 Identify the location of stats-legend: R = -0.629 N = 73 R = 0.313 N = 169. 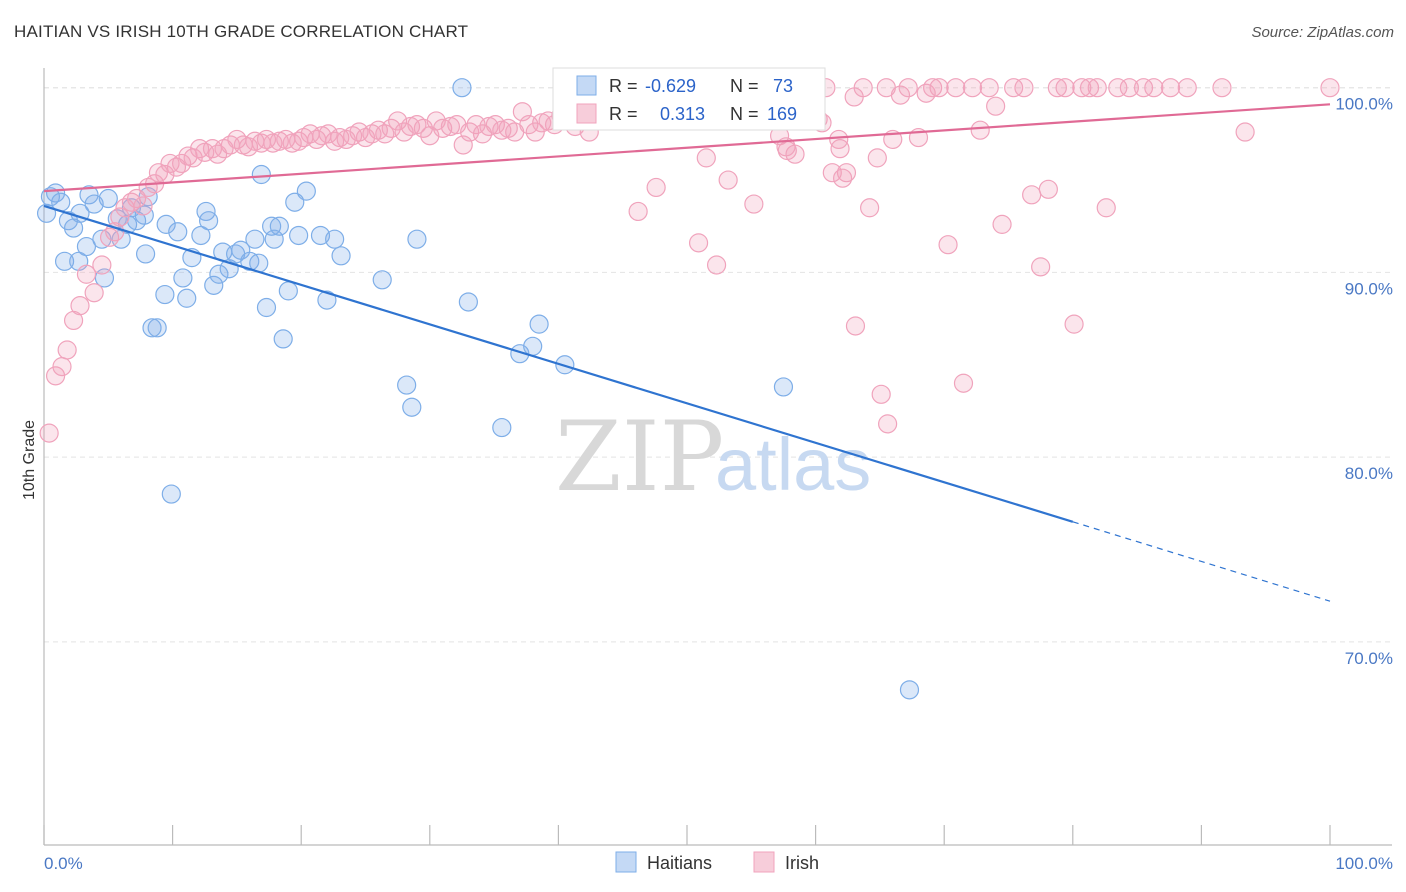
(689, 99).